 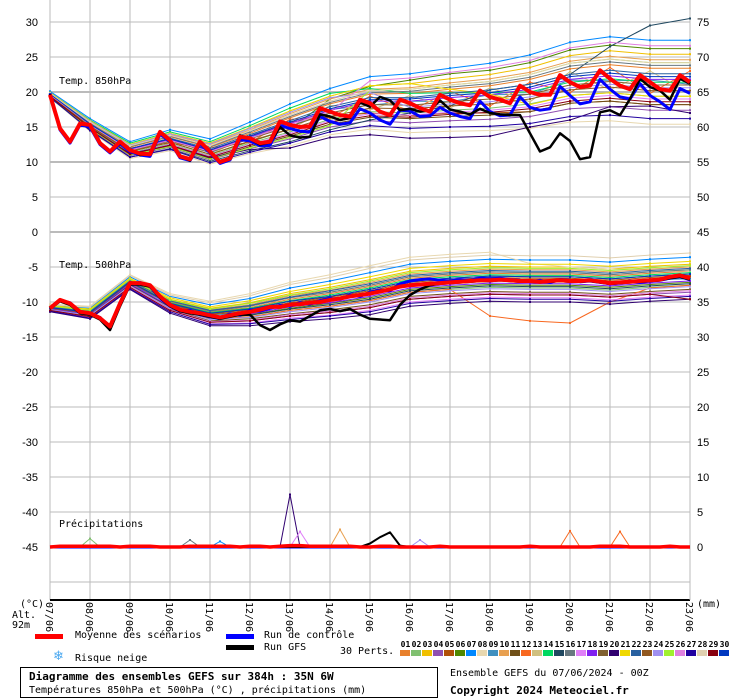 What do you see at coordinates (570, 87) in the screenshot?
I see `t850-member-24-point` at bounding box center [570, 87].